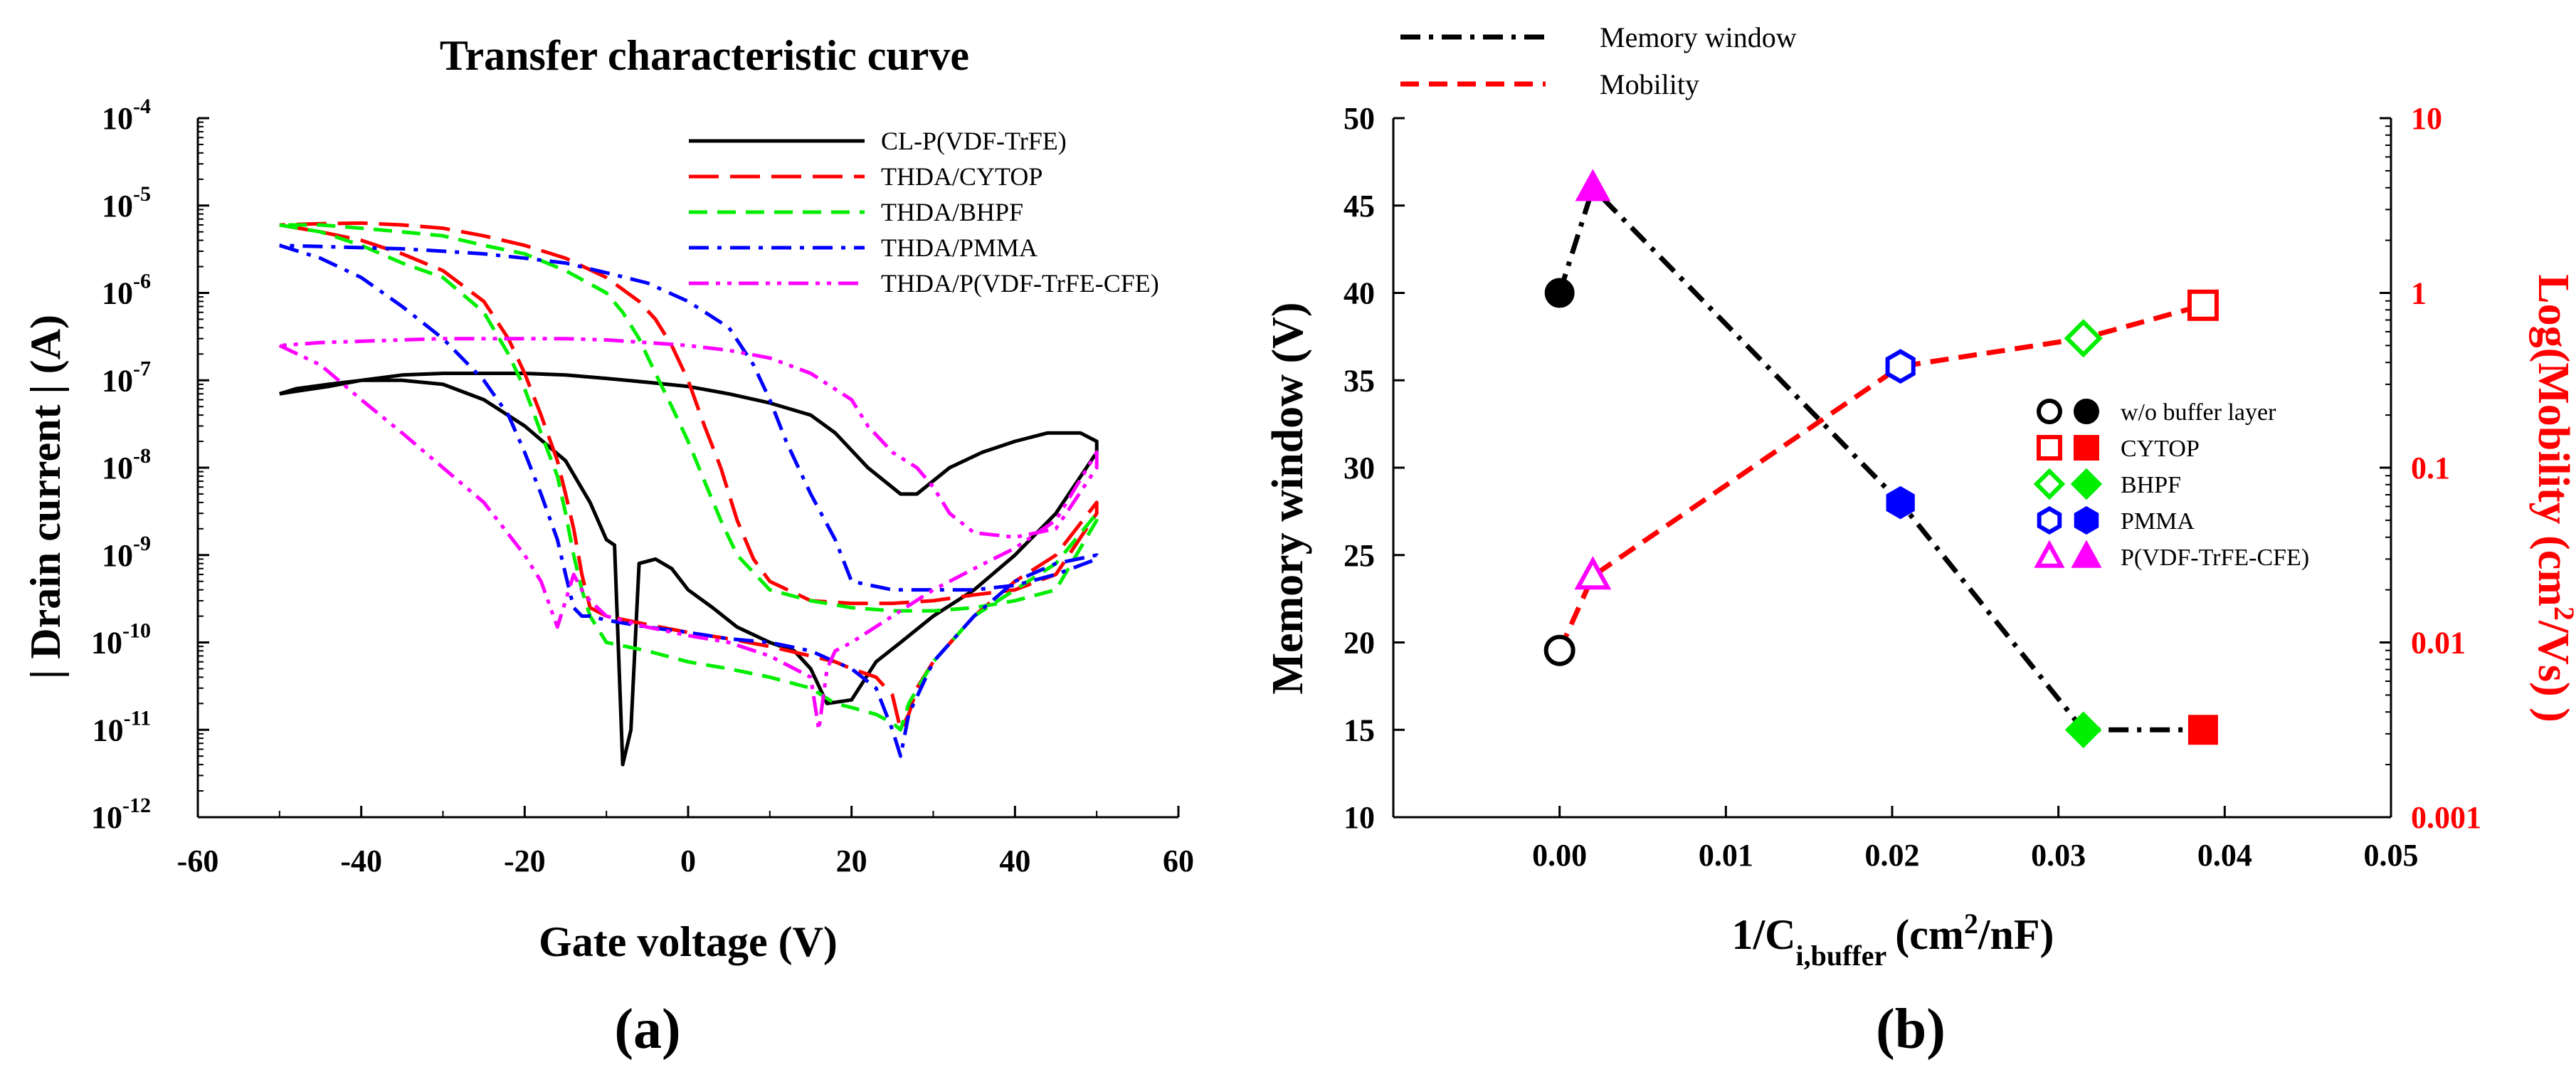  Describe the element at coordinates (126, 203) in the screenshot. I see `chart-a-y-tick-label: 10⁻⁵` at that location.